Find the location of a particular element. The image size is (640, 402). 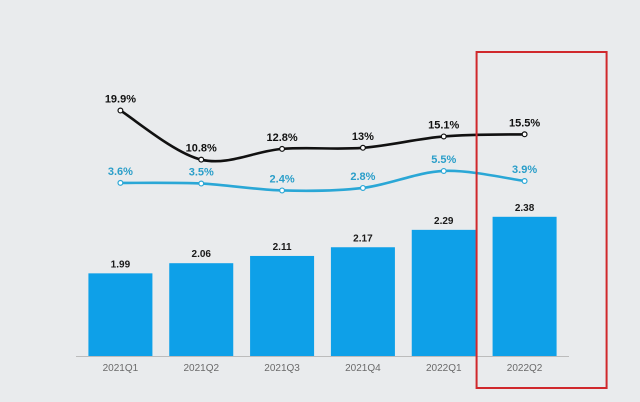

black-line-label-2021Q3: 12.8% is located at coordinates (281, 138).